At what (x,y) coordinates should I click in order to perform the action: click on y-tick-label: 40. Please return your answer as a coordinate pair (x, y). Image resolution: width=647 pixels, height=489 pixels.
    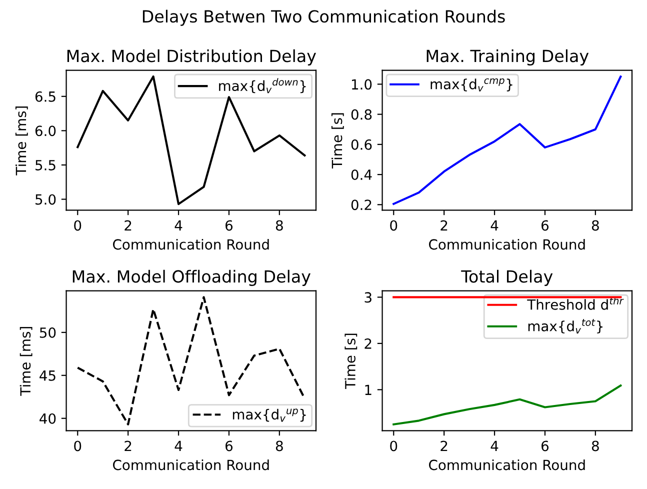
    Looking at the image, I should click on (48, 418).